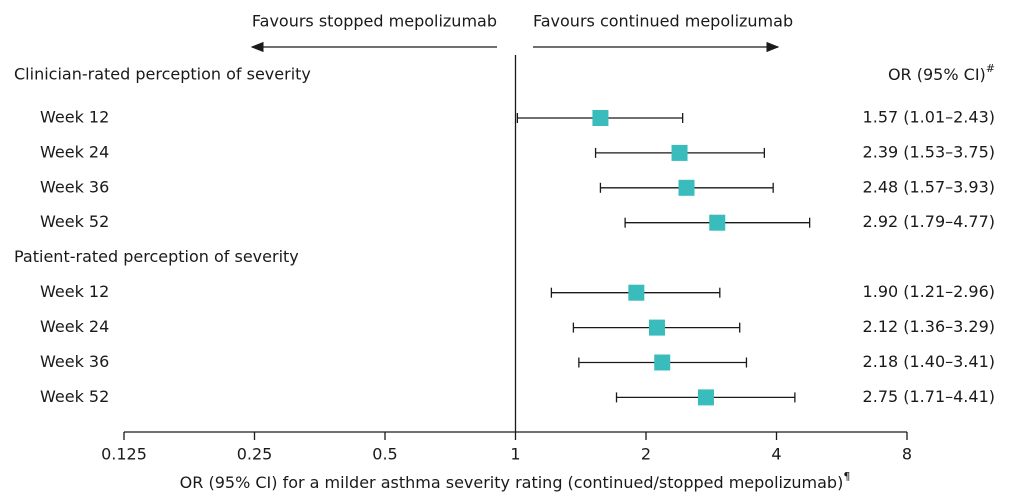 The width and height of the screenshot is (1009, 495). What do you see at coordinates (162, 74) in the screenshot?
I see `group-label: Clinician-rated perception of severity` at bounding box center [162, 74].